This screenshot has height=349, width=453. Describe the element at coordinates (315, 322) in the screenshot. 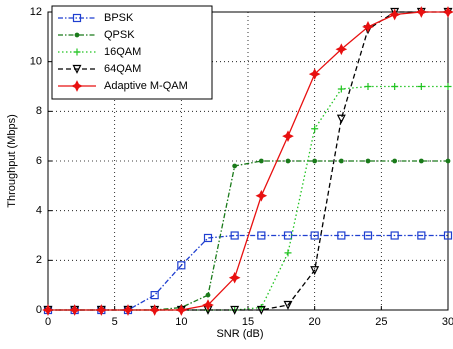

I see `x-tick-label: 20` at that location.